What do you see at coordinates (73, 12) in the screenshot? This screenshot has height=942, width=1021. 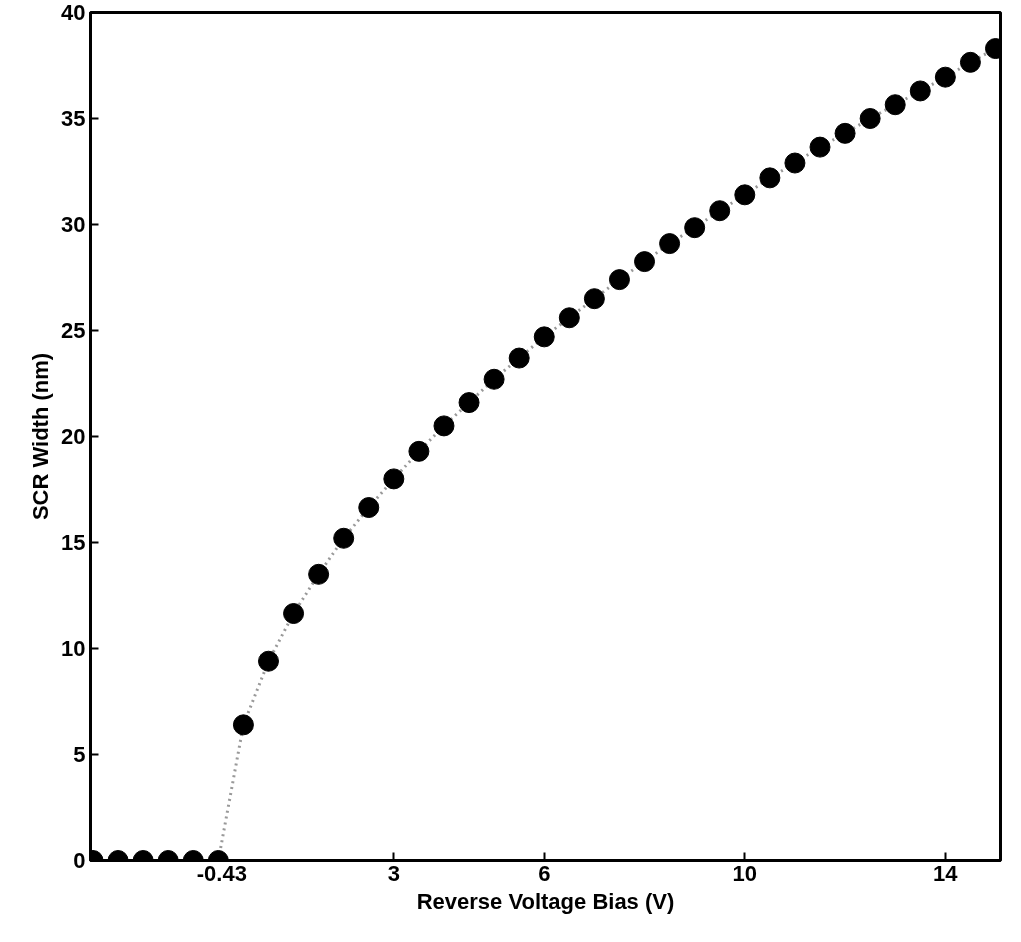 I see `y-tick-label: 40` at bounding box center [73, 12].